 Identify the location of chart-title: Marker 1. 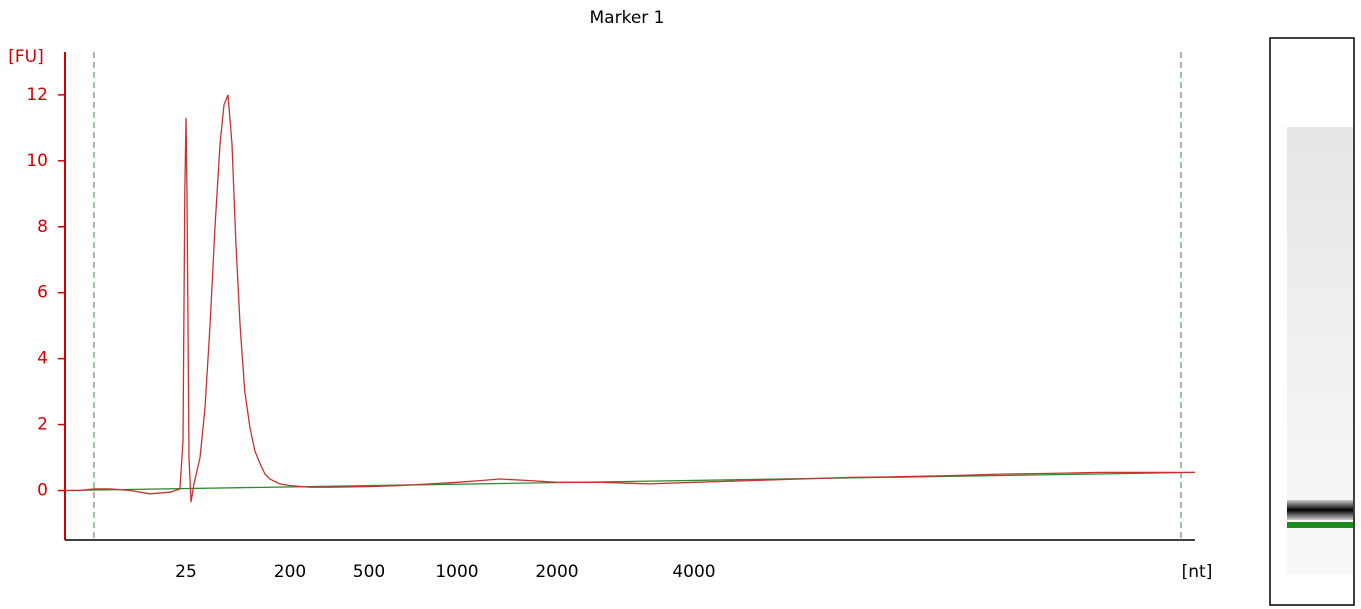
(627, 18).